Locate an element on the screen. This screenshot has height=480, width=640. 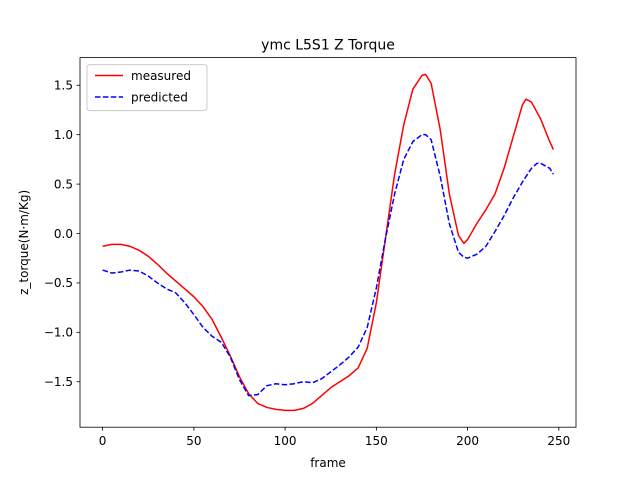
x-axis: 0 50 100 150 200 250 is located at coordinates (334, 437).